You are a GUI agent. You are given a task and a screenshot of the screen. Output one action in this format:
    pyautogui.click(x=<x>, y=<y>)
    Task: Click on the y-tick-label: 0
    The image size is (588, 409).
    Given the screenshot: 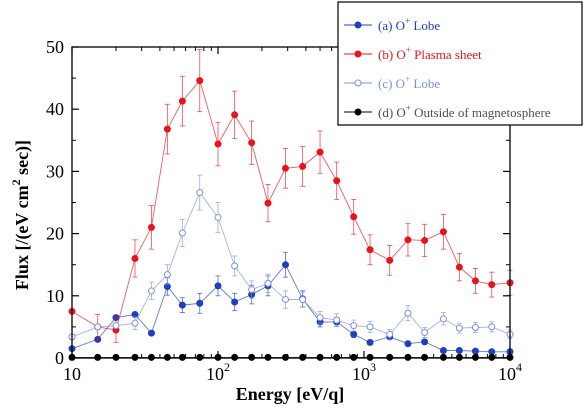 What is the action you would take?
    pyautogui.click(x=59, y=358)
    